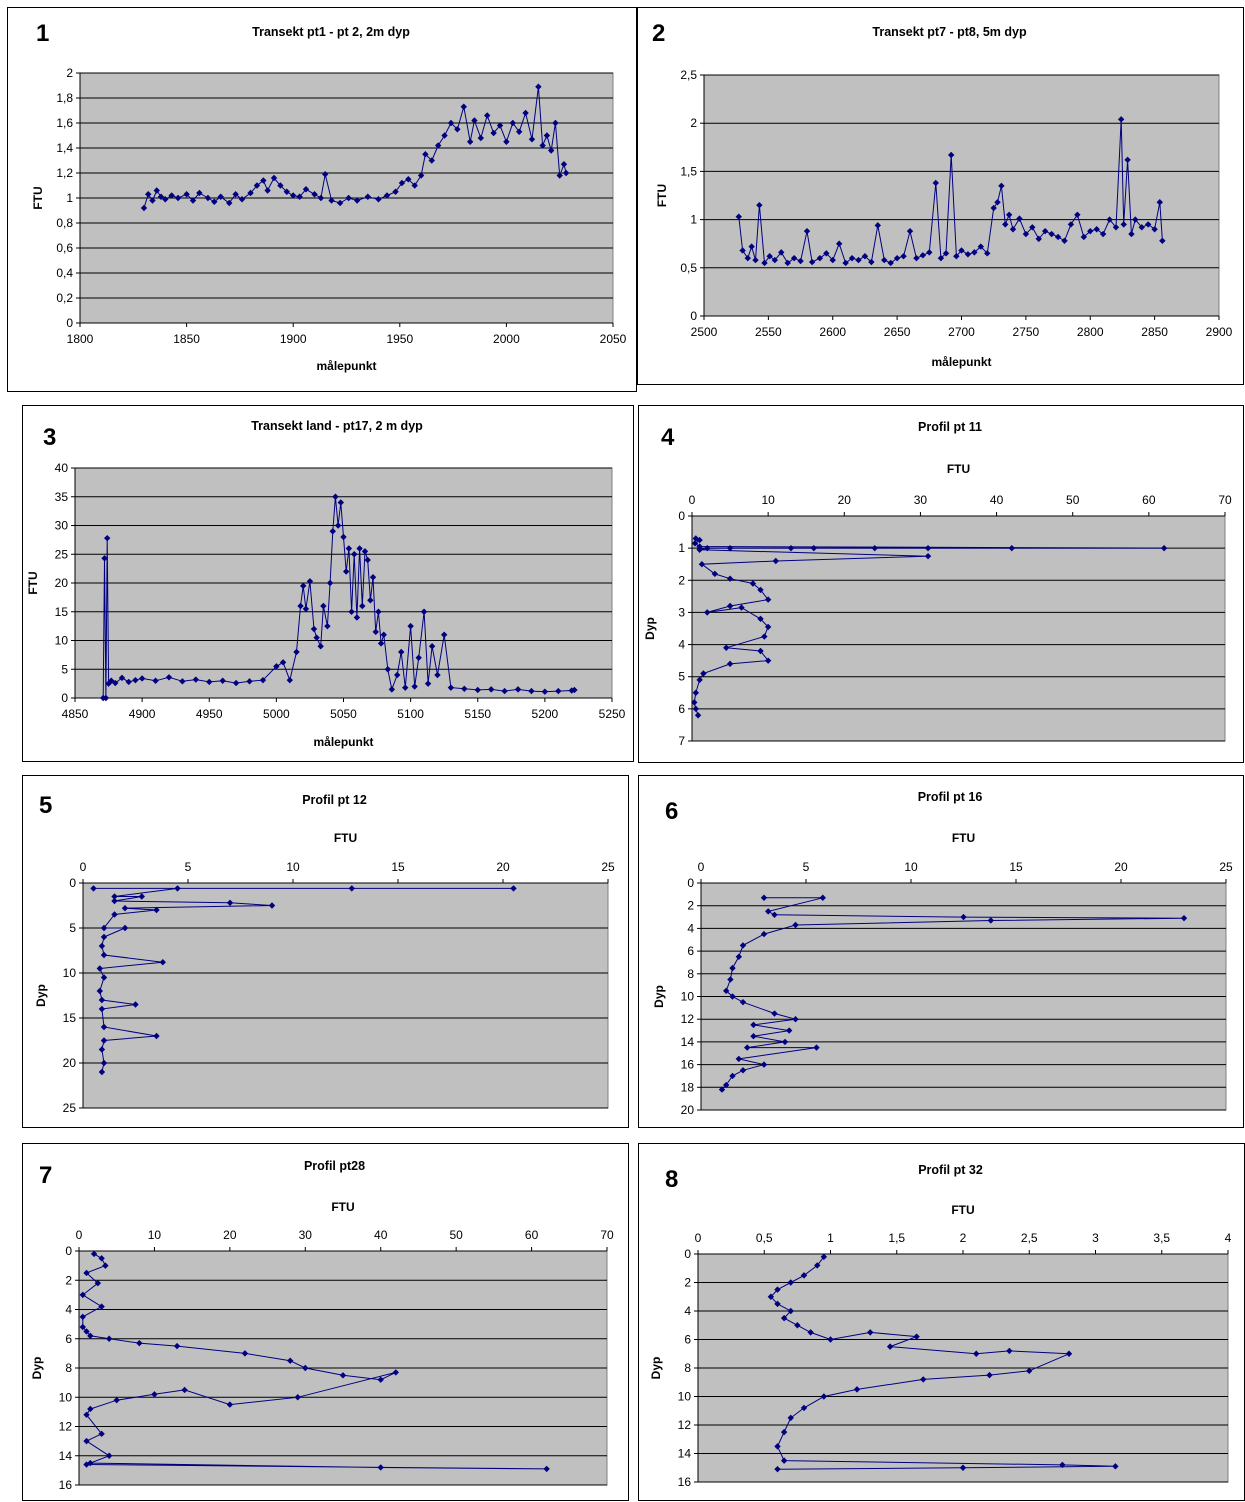  I want to click on x-tick-label: 70, so click(607, 1235).